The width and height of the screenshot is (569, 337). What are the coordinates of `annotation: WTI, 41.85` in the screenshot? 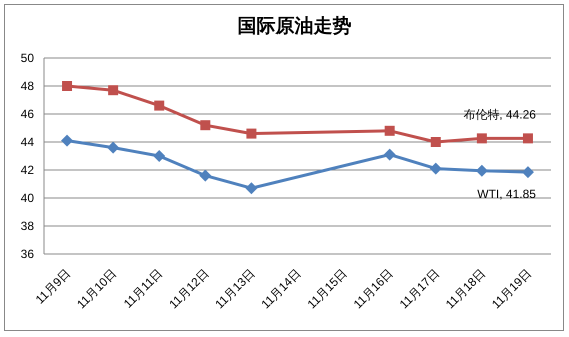 It's located at (506, 194).